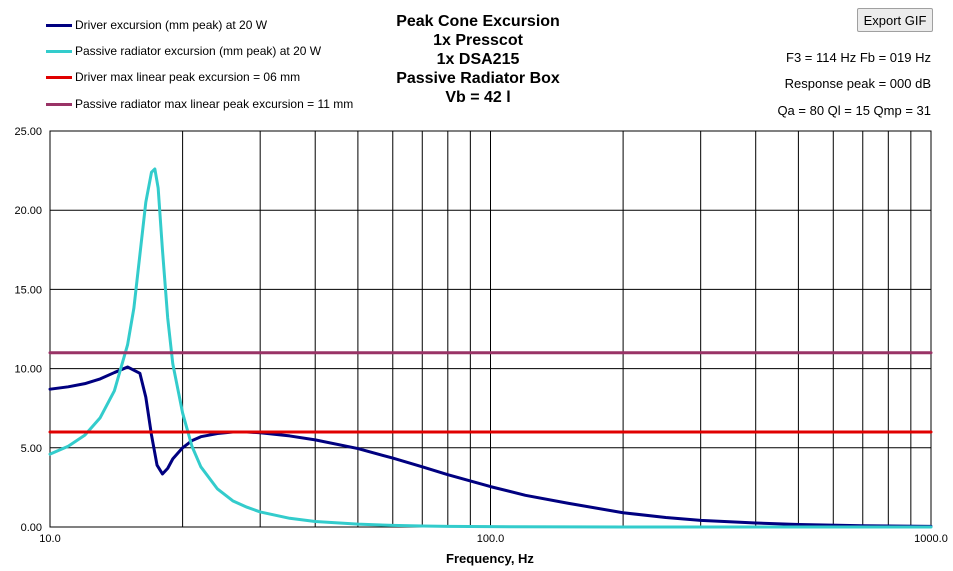 This screenshot has height=571, width=953. Describe the element at coordinates (478, 40) in the screenshot. I see `chart-title-line-2: 1x Presscot` at that location.